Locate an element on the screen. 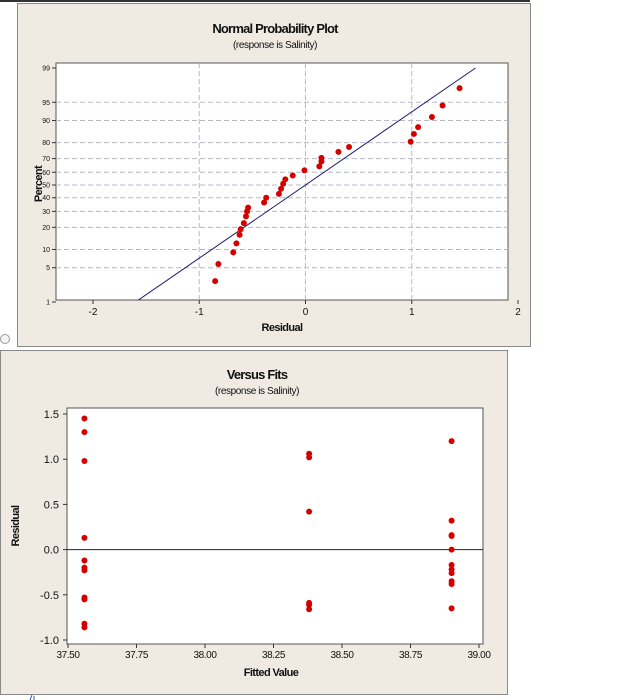 The image size is (626, 700). x-tick-label: 0 is located at coordinates (306, 312).